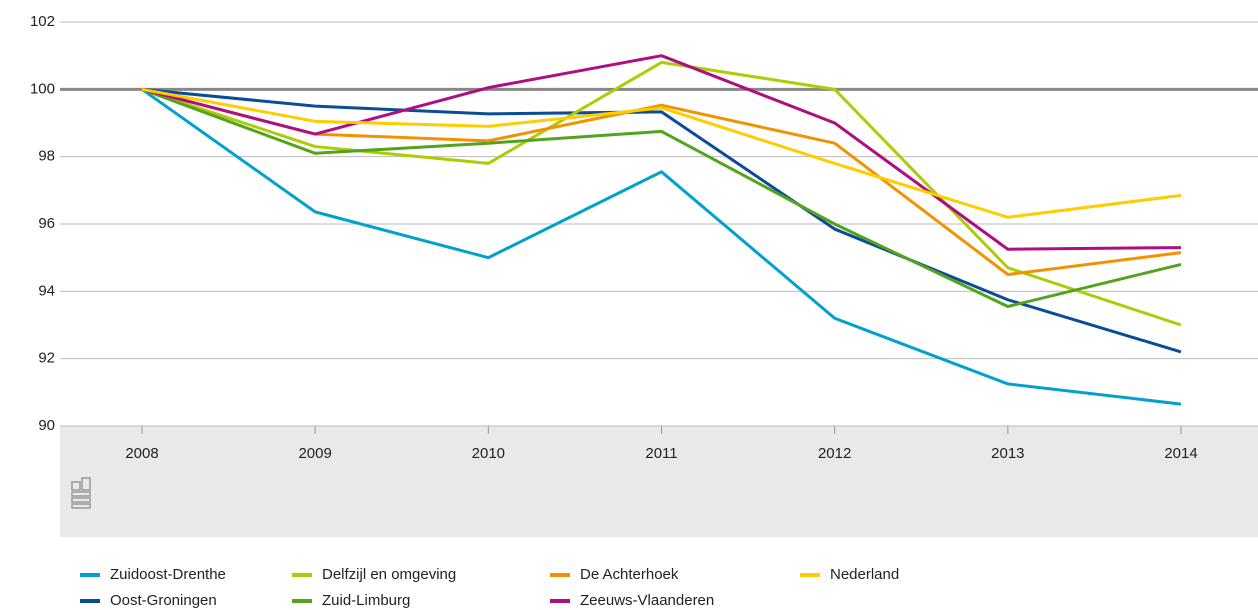 The image size is (1258, 610). I want to click on y-tick-label: 98, so click(46, 156).